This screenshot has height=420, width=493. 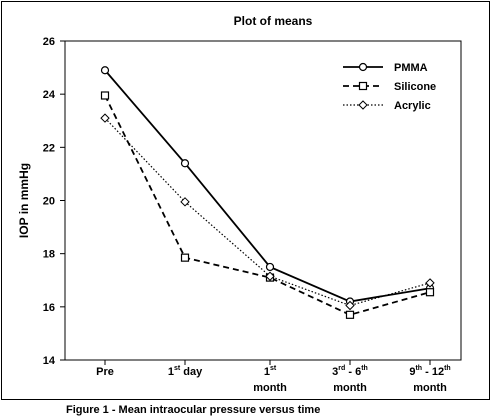 I want to click on x-tick-label: 1st day, so click(x=185, y=371).